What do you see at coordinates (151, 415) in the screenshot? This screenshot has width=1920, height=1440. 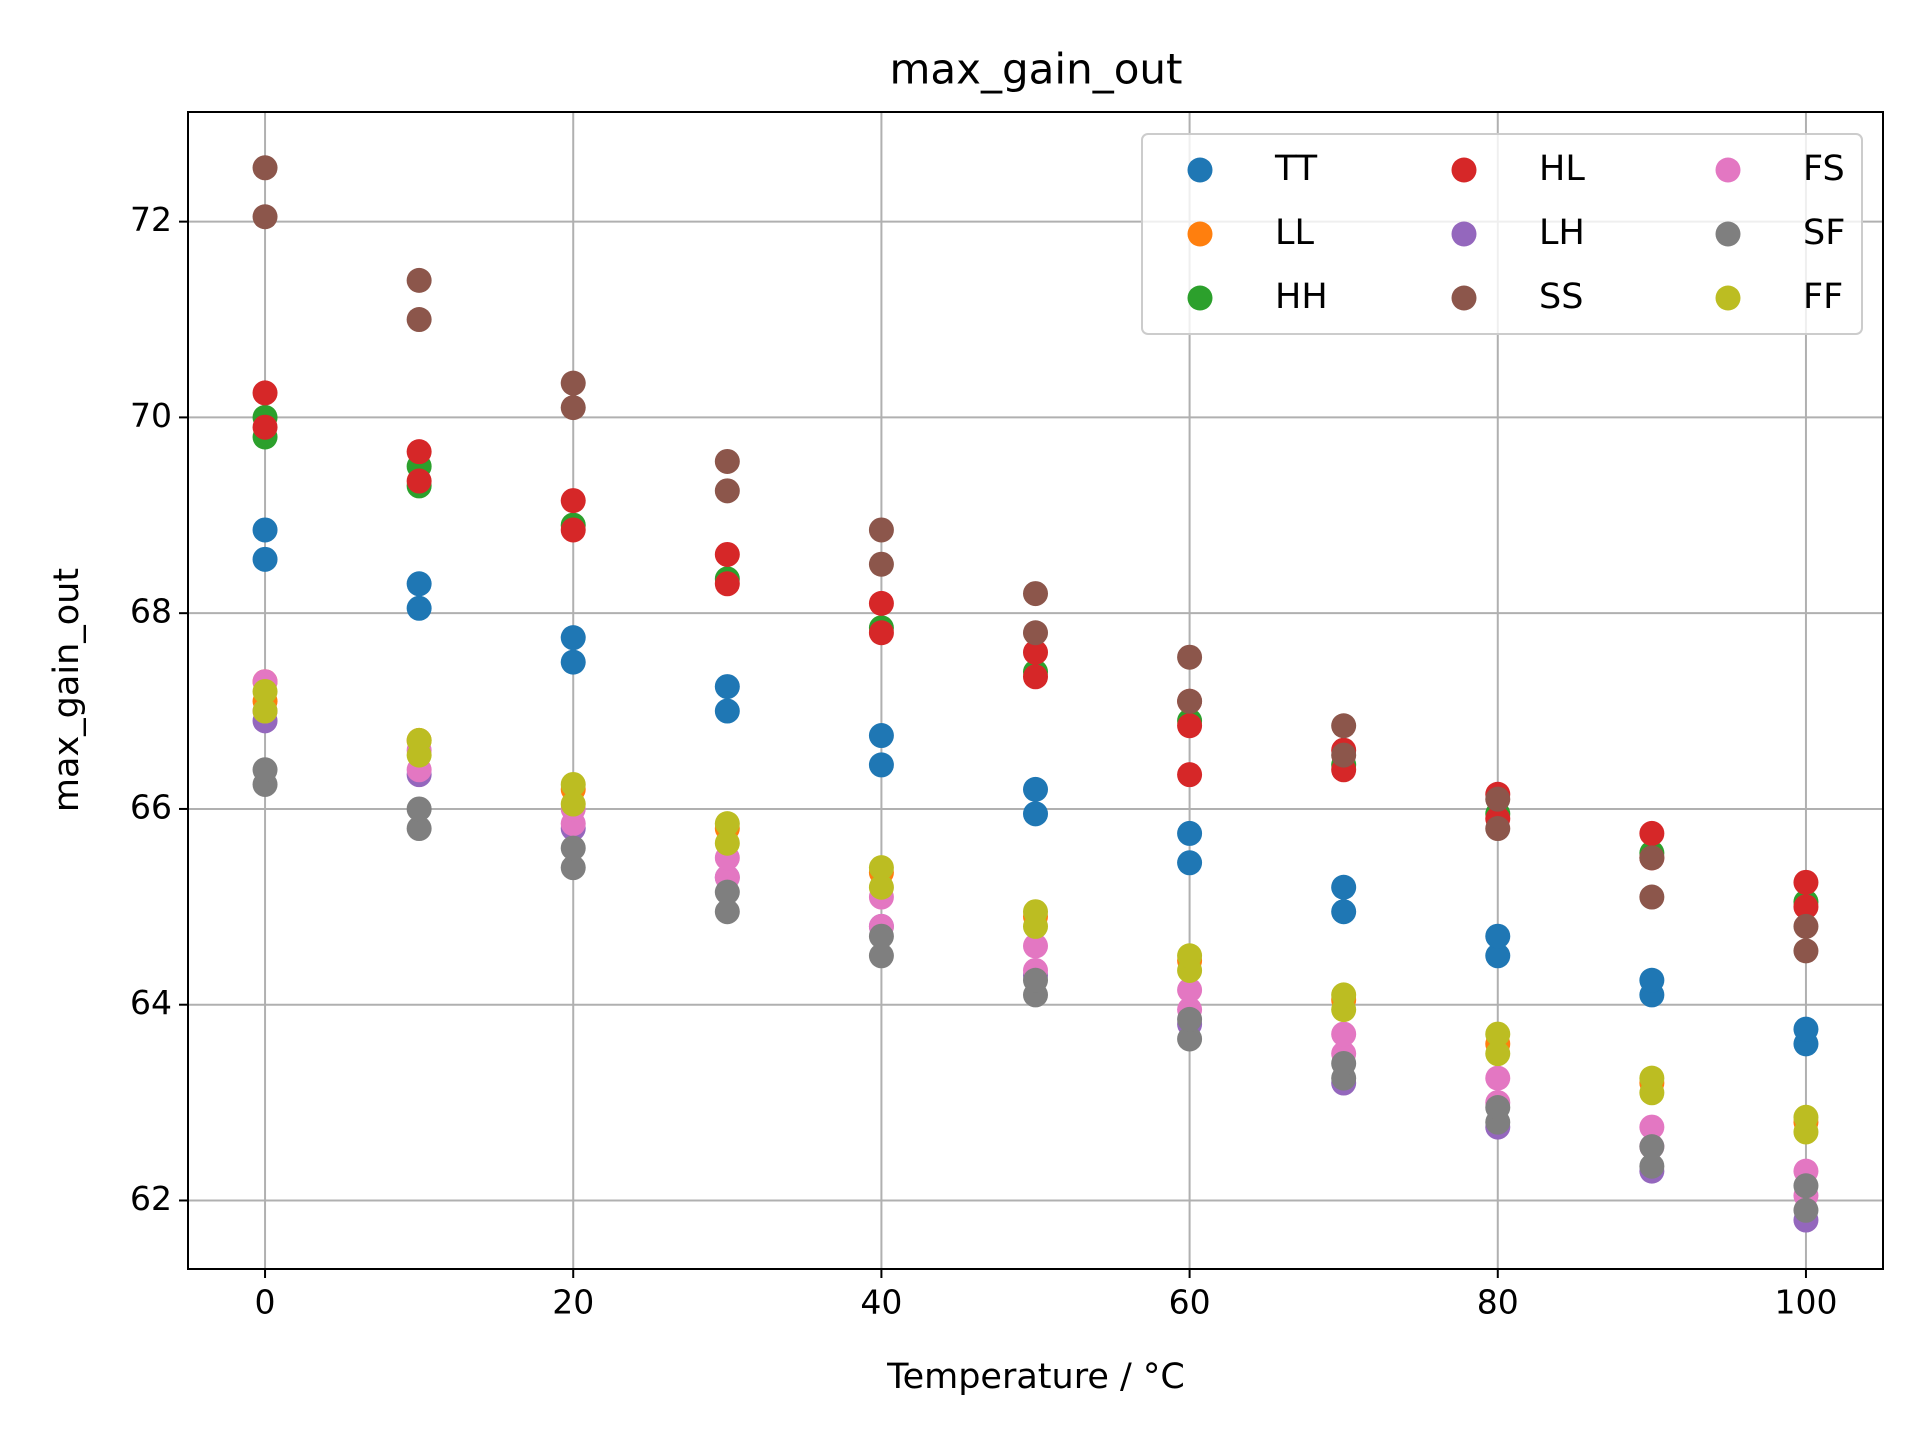 I see `y-tick-label: 70` at bounding box center [151, 415].